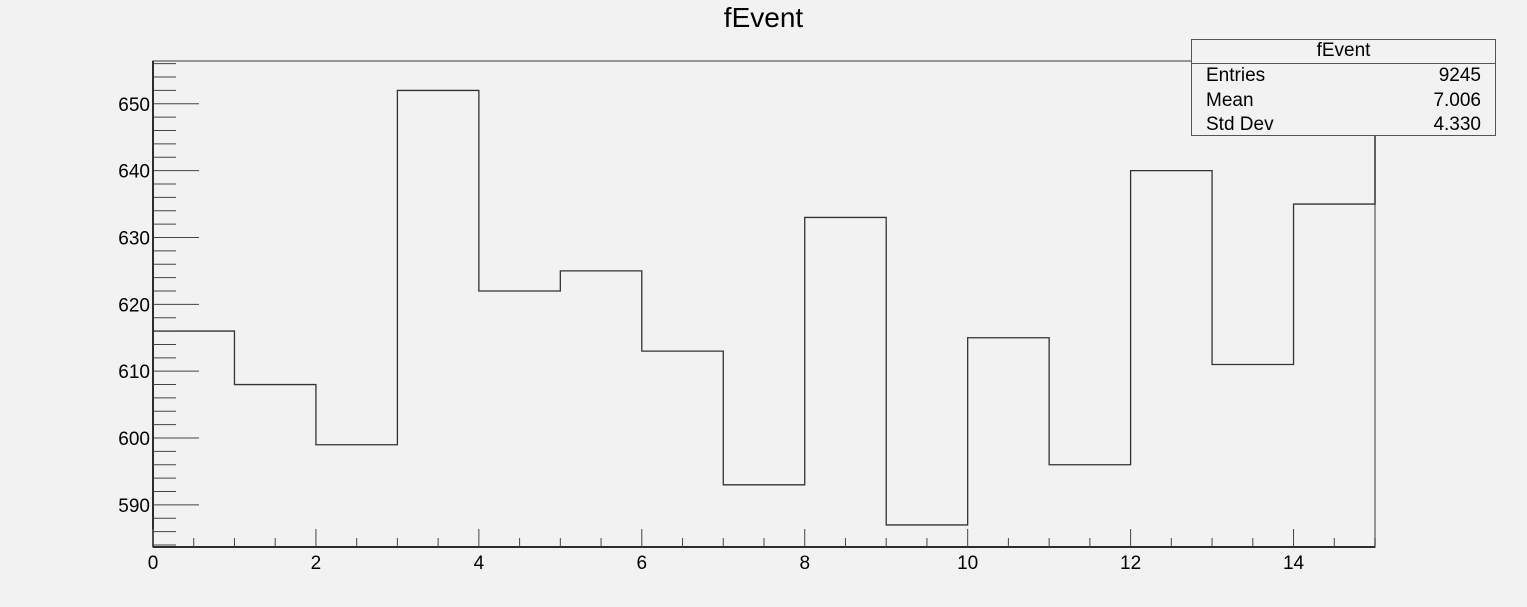  I want to click on y-tick-label: 620, so click(134, 305).